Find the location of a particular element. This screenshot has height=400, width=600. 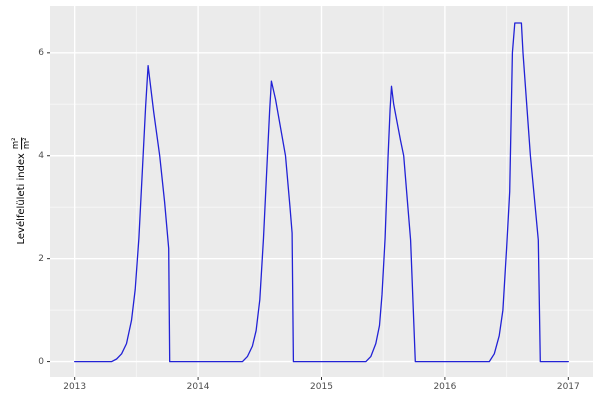

unit-denominator: m² is located at coordinates (27, 143).